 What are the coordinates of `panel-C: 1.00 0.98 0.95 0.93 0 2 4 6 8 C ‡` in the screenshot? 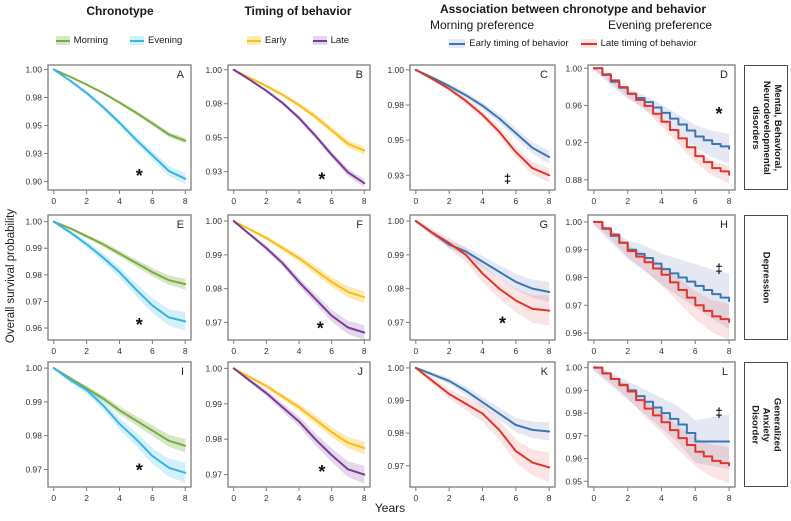 It's located at (471, 135).